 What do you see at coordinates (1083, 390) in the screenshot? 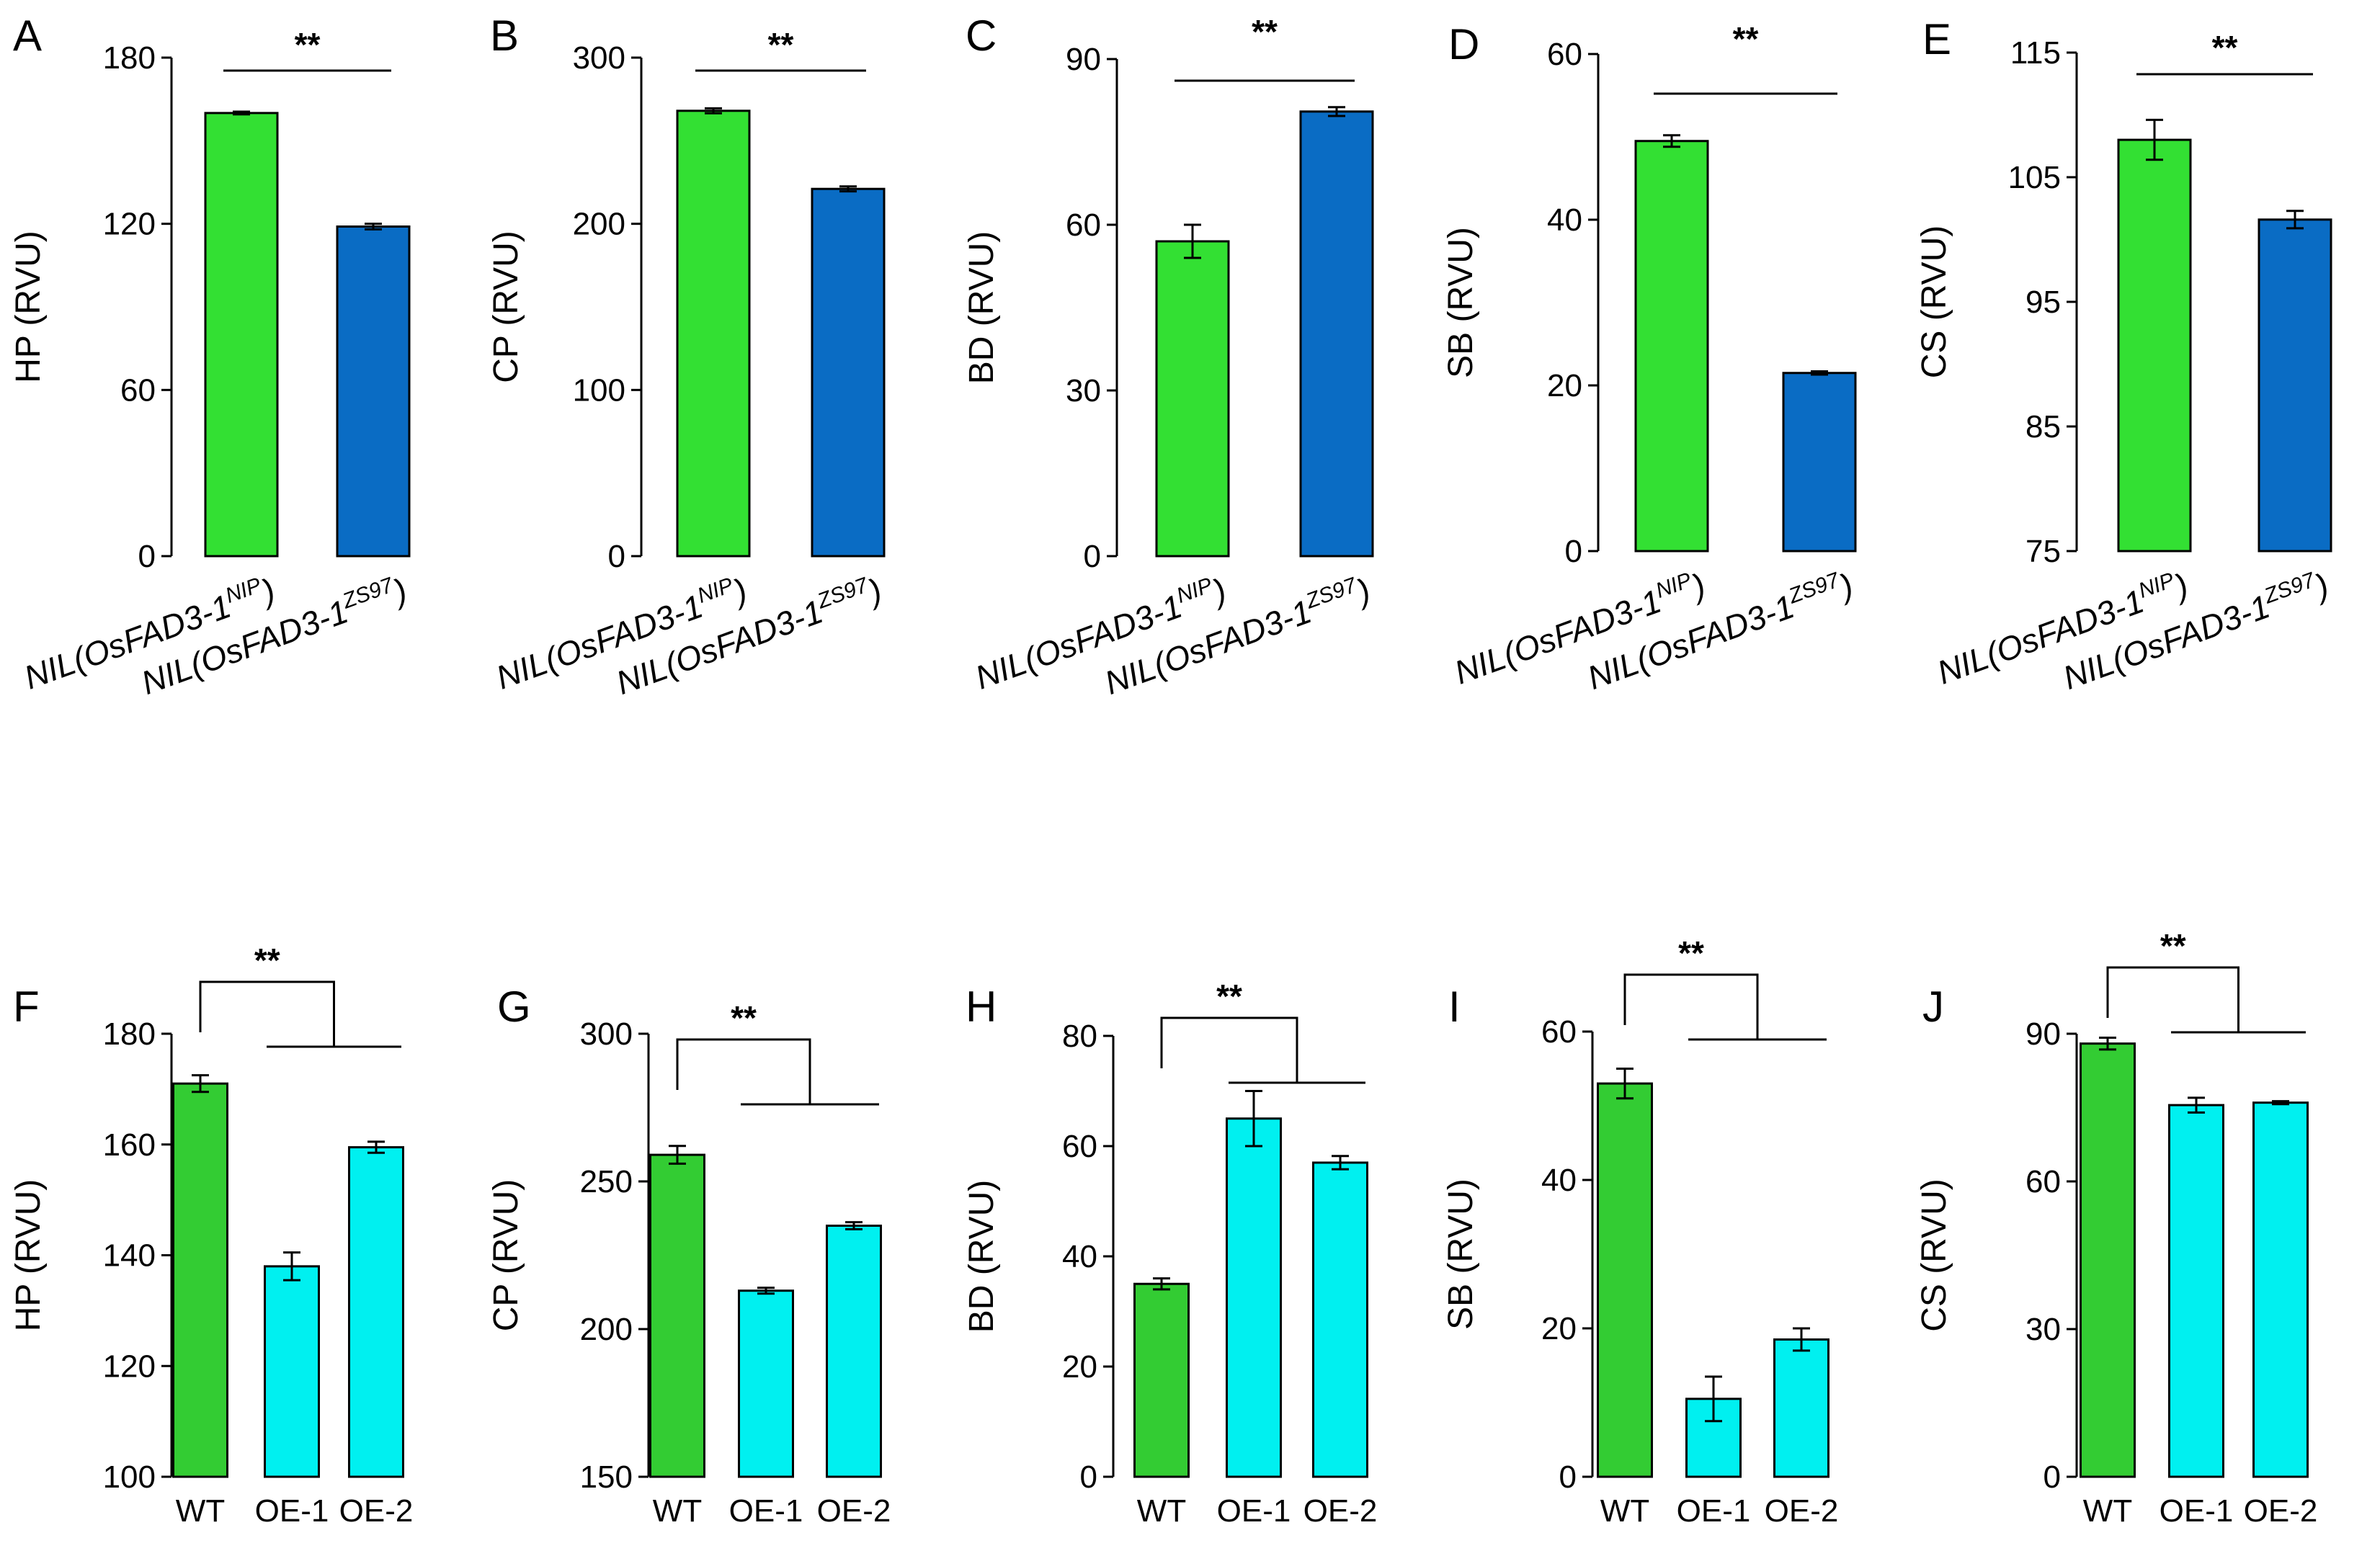
I see `y-tick-label: 30` at bounding box center [1083, 390].